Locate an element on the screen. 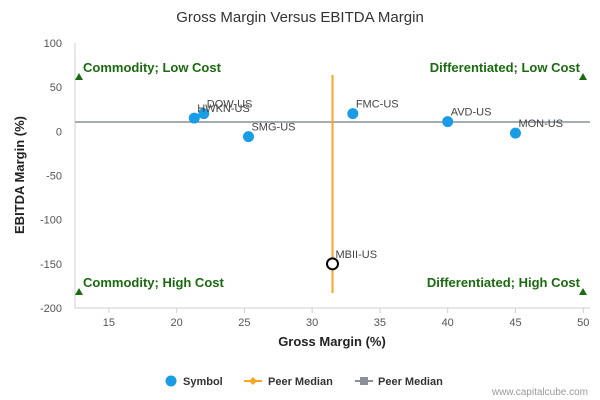  y-tick-labels: 100 50 0 -50 -100 -150 -200 is located at coordinates (51, 176).